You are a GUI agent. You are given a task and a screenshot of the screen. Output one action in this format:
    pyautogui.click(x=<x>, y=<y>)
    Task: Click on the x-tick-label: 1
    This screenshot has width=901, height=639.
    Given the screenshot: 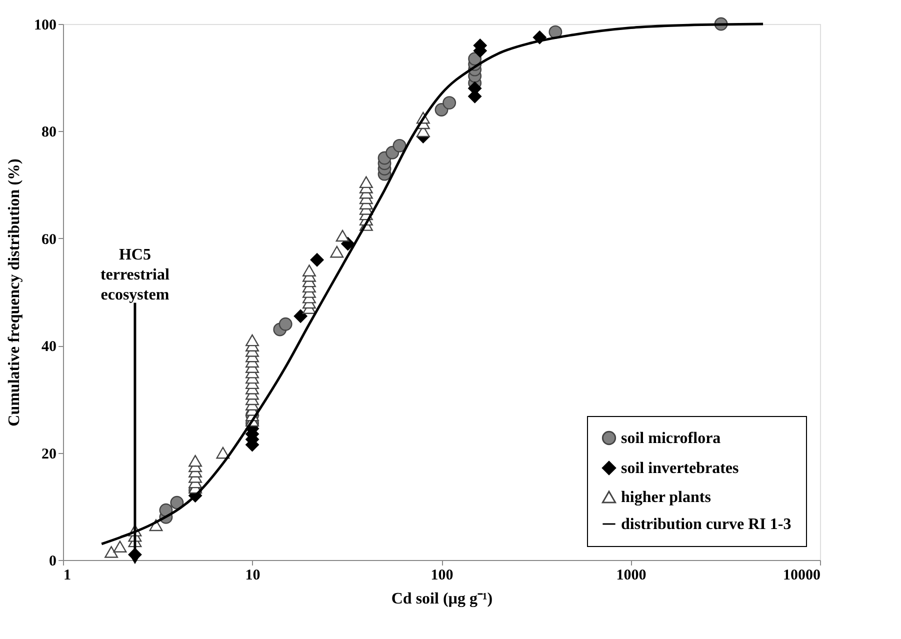 What is the action you would take?
    pyautogui.click(x=67, y=576)
    